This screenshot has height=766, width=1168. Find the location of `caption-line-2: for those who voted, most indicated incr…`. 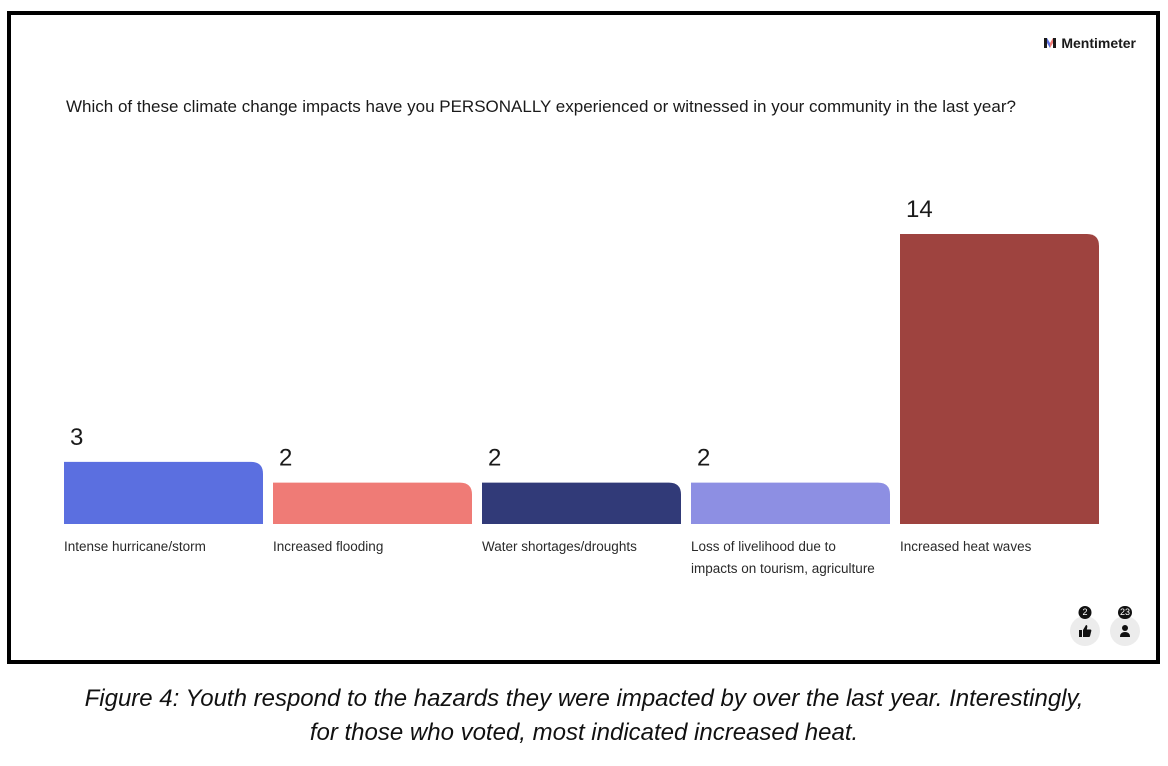

caption-line-2: for those who voted, most indicated incr… is located at coordinates (584, 732).